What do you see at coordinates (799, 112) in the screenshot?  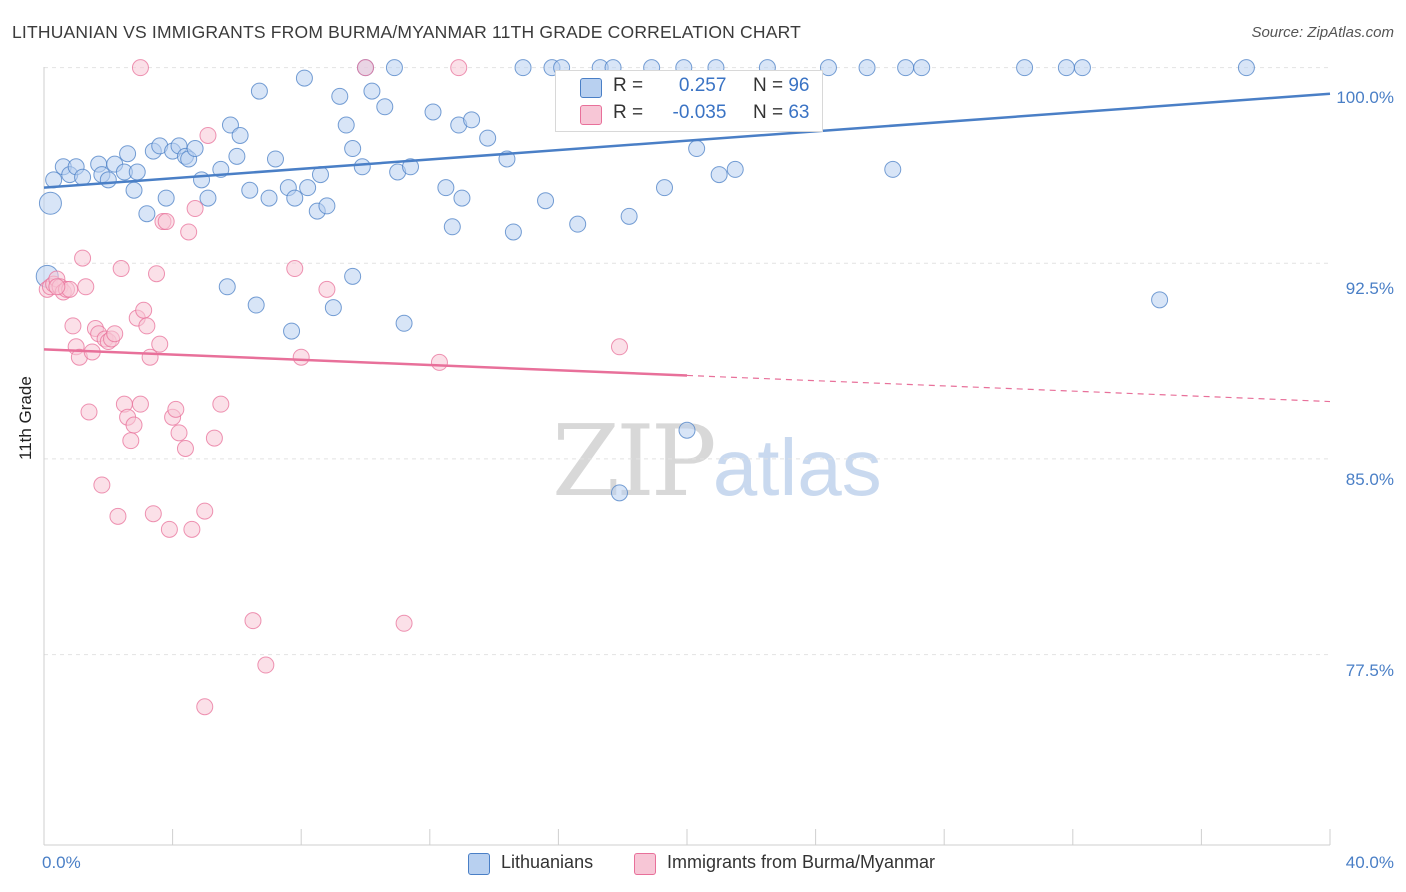 I see `n-value: 63` at bounding box center [799, 112].